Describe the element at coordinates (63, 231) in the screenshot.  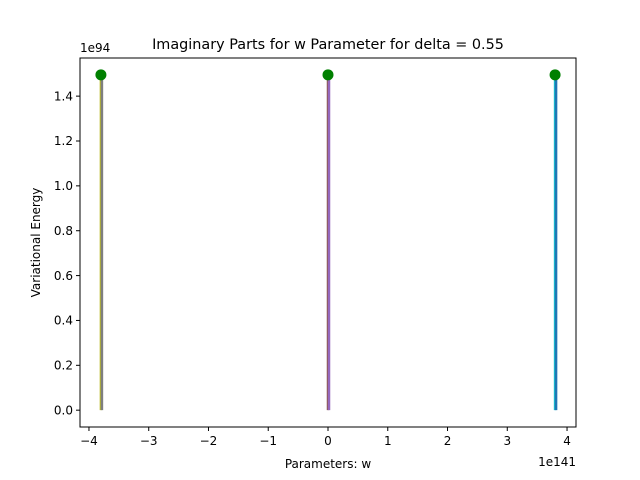
I see `y-tick-label: 0.8` at that location.